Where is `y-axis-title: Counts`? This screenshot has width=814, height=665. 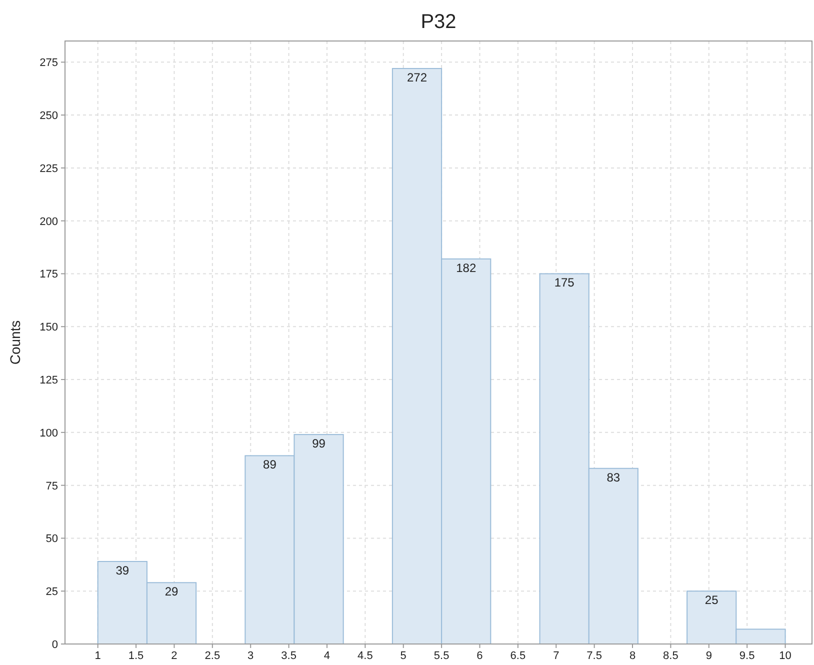 y-axis-title: Counts is located at coordinates (15, 342).